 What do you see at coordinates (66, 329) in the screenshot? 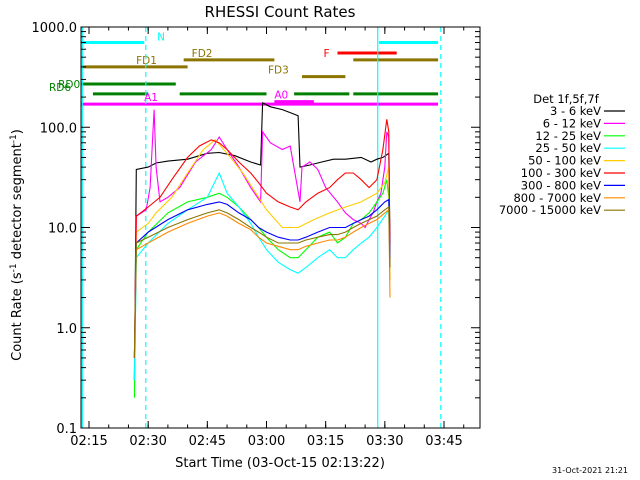
I see `y-tick-label-1: 1.0` at bounding box center [66, 329].